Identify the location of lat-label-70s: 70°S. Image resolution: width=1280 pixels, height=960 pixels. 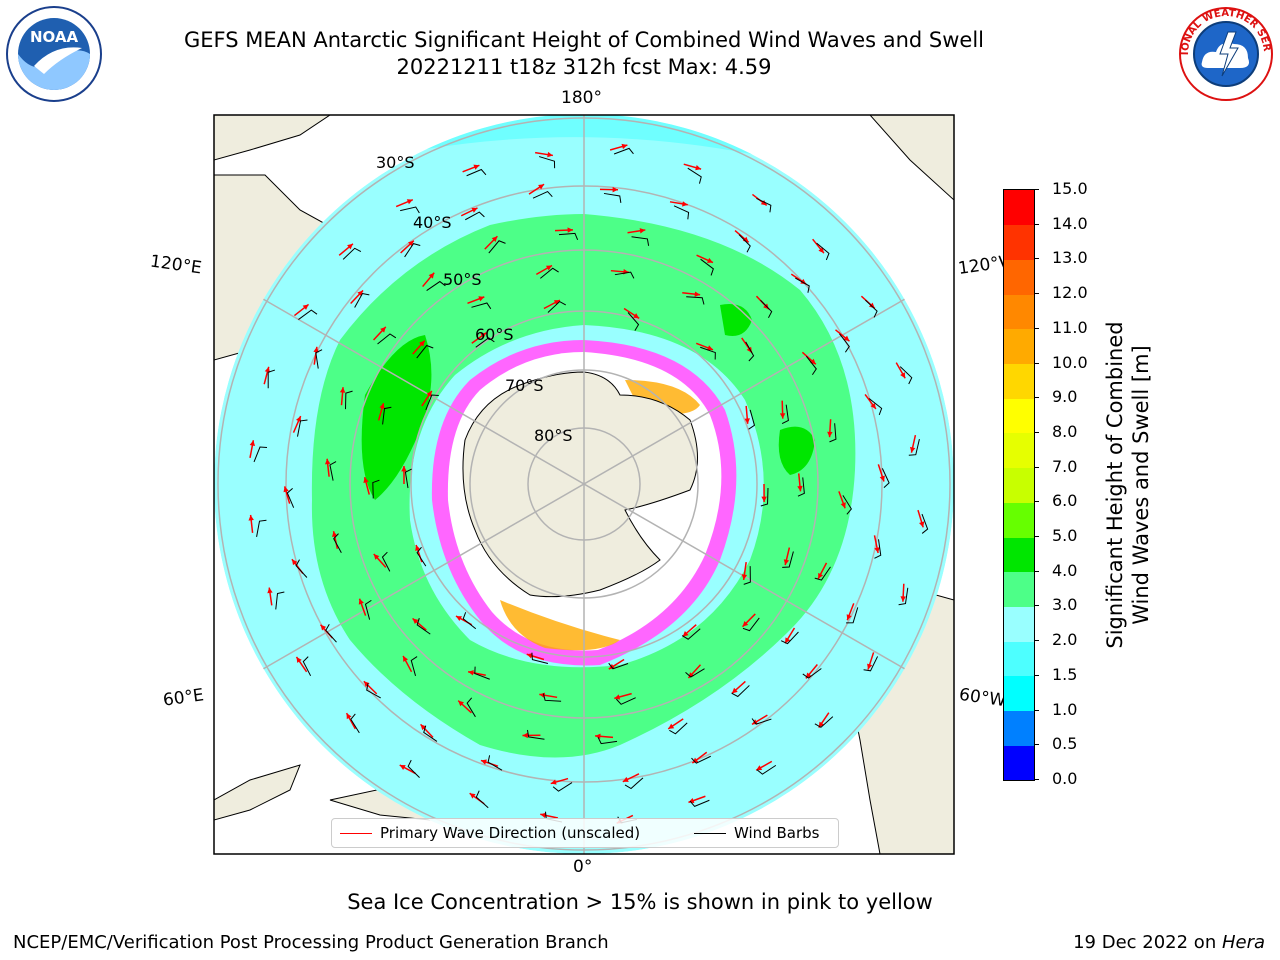
(524, 385).